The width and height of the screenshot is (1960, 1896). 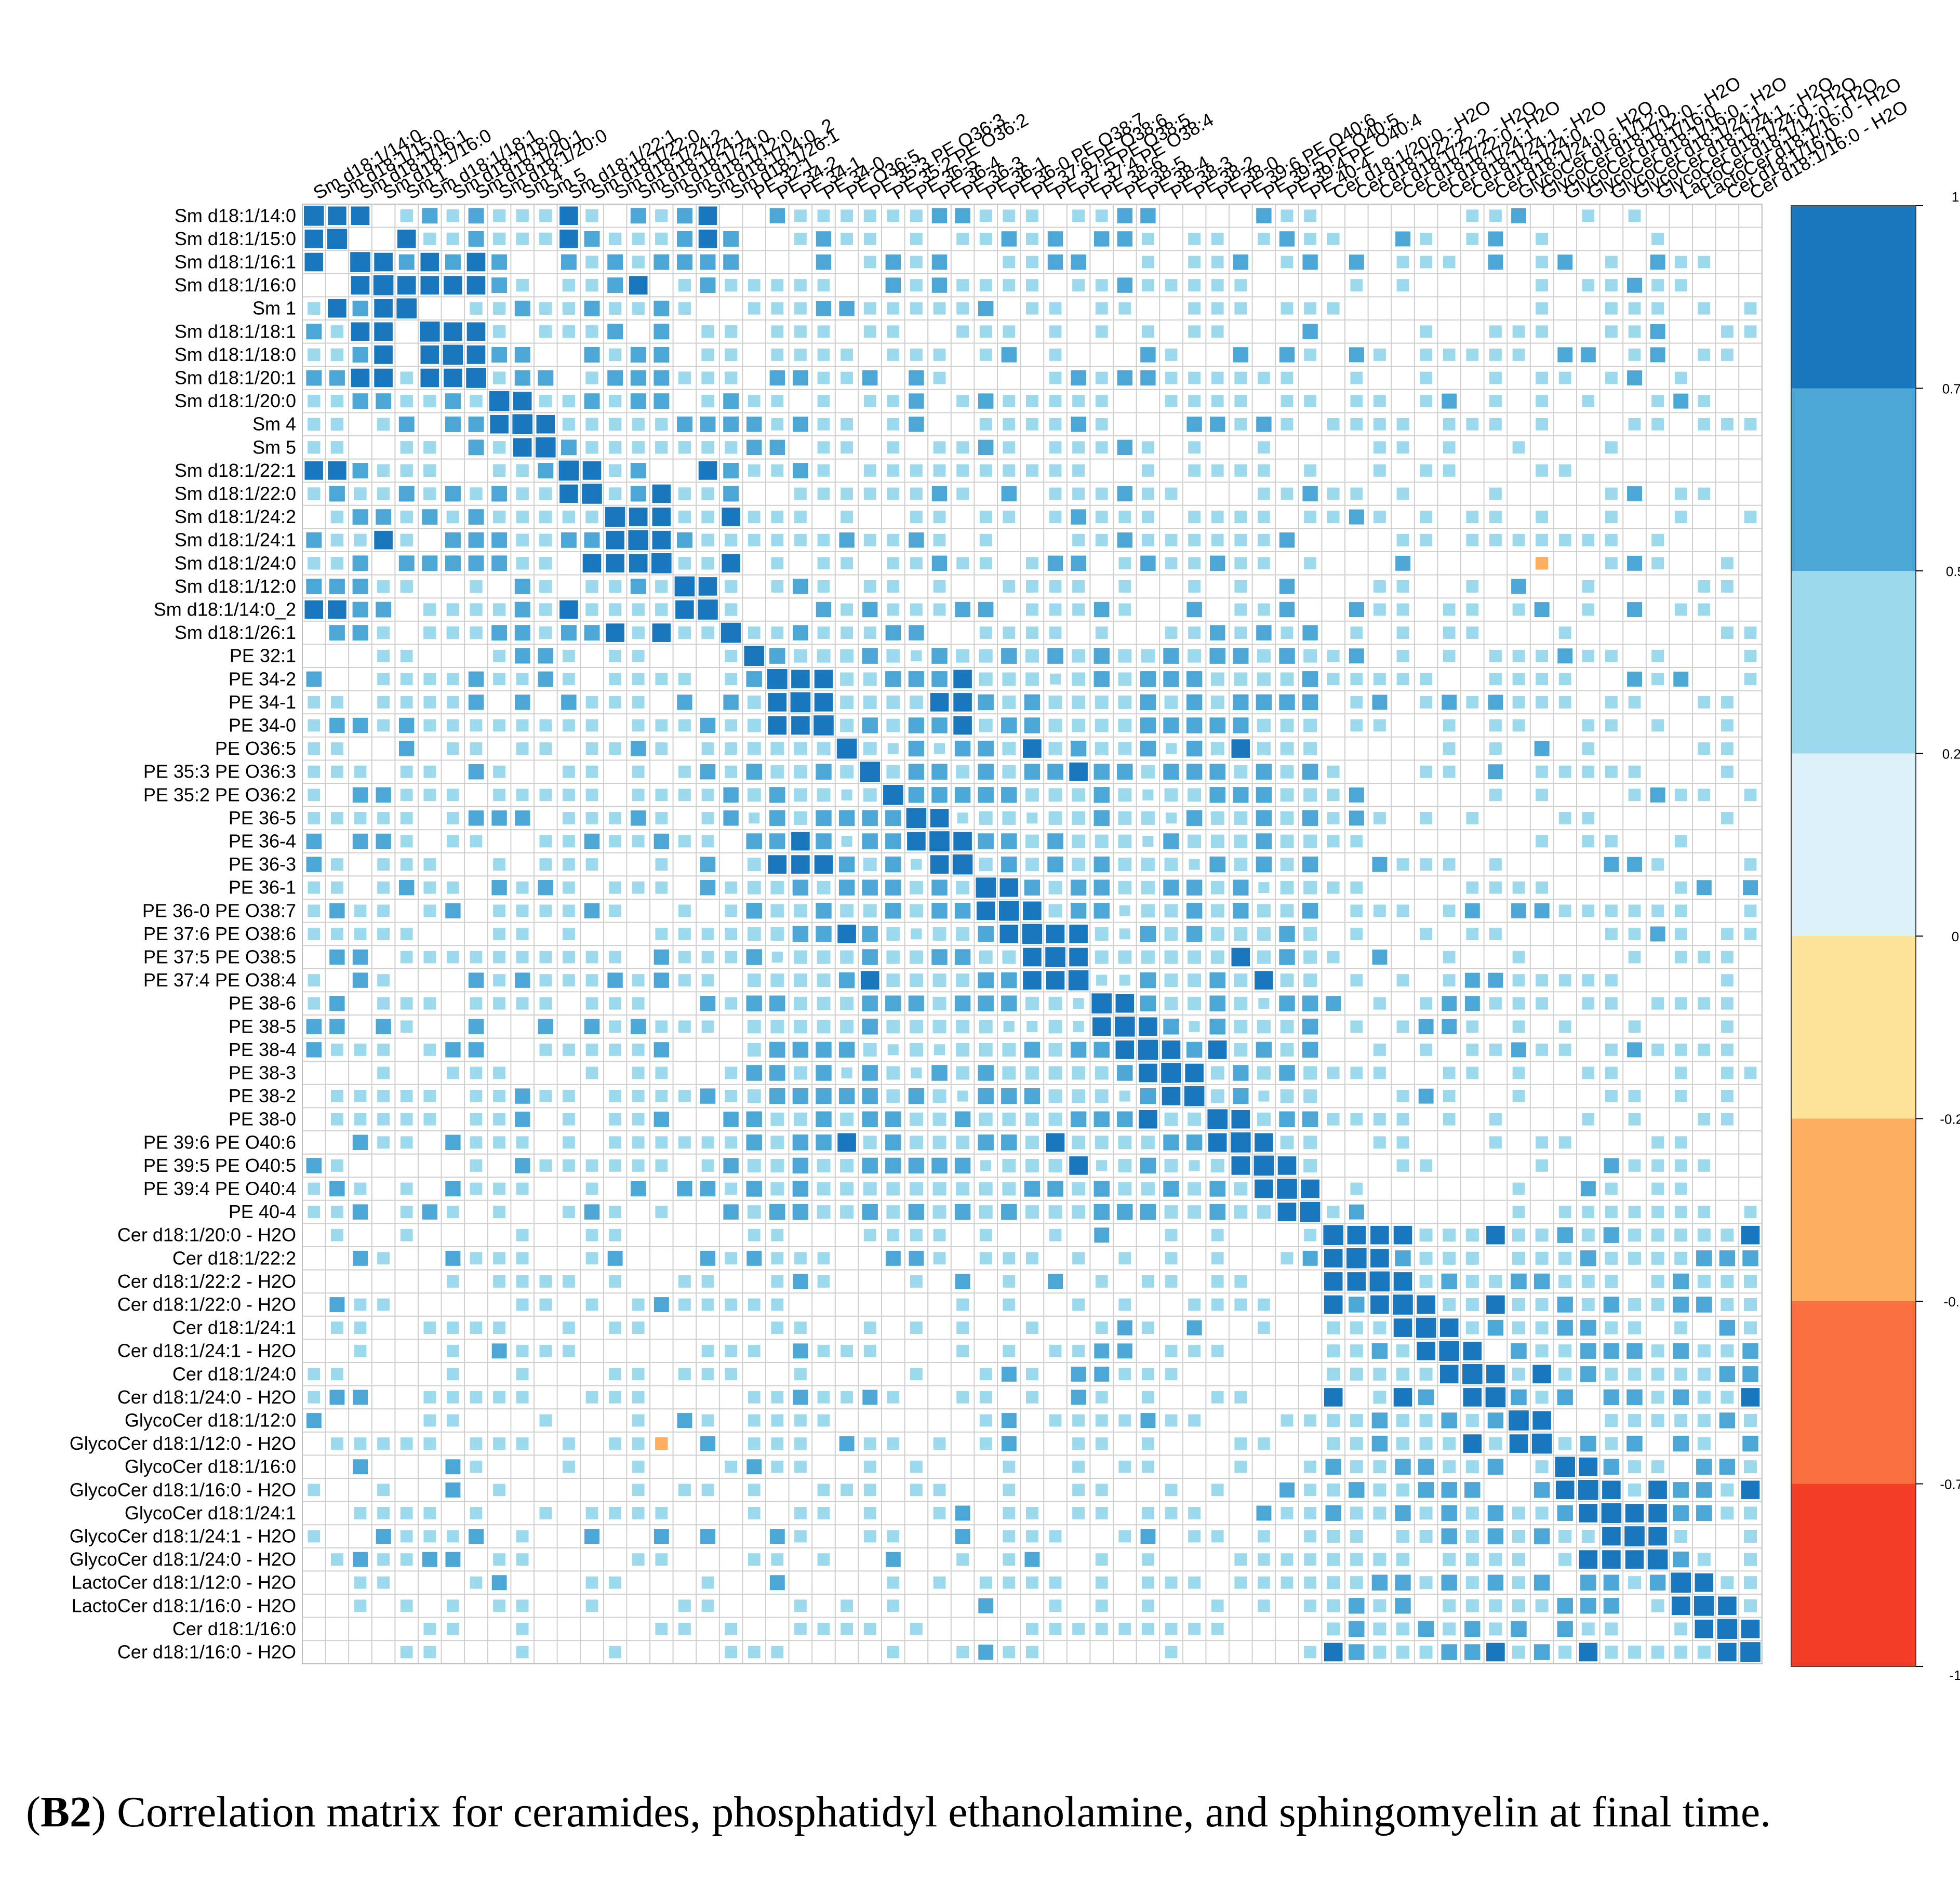 What do you see at coordinates (1950, 1119) in the screenshot?
I see `colorbar-tick-label: -0.25` at bounding box center [1950, 1119].